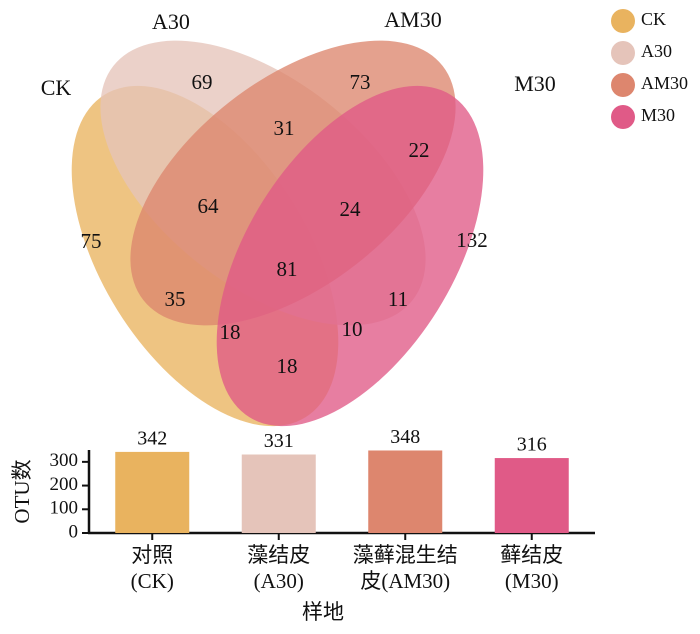  Describe the element at coordinates (653, 19) in the screenshot. I see `legend-label-ck: CK` at that location.